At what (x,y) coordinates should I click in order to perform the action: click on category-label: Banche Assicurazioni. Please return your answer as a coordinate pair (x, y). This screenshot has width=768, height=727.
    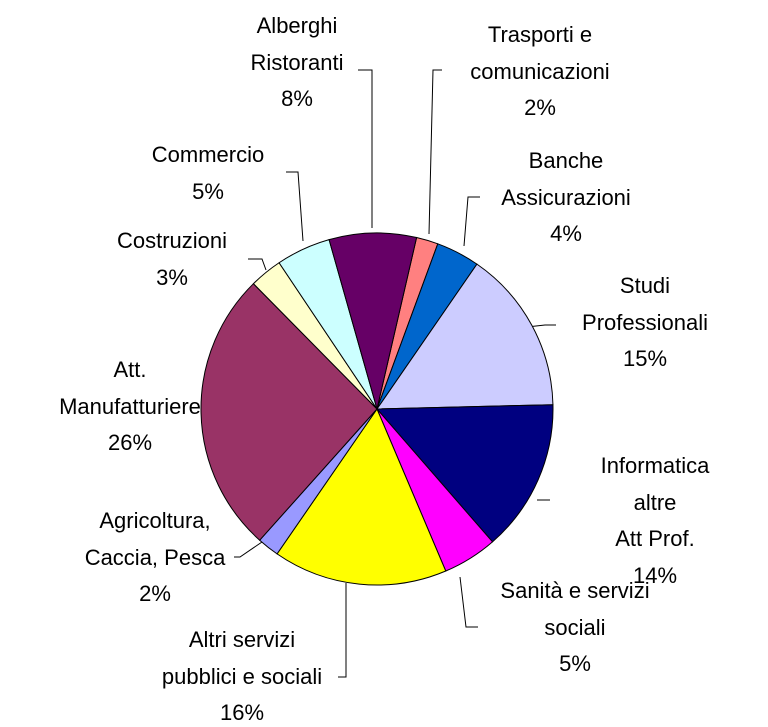
    Looking at the image, I should click on (566, 179).